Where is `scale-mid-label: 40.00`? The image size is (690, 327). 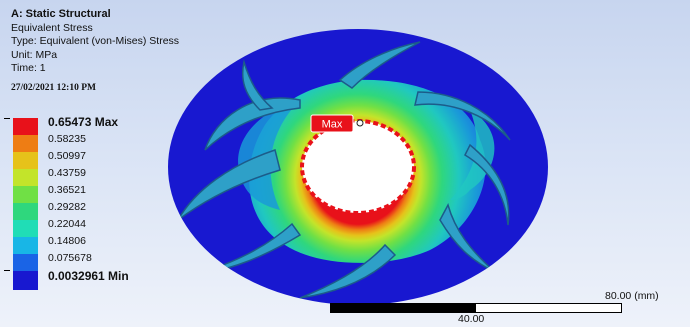
scale-mid-label: 40.00 is located at coordinates (471, 319).